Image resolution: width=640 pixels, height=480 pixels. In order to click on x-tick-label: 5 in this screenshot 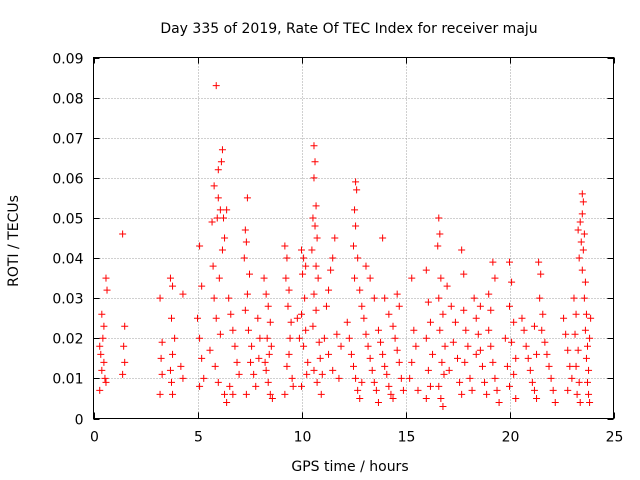, I will do `click(198, 438)`.